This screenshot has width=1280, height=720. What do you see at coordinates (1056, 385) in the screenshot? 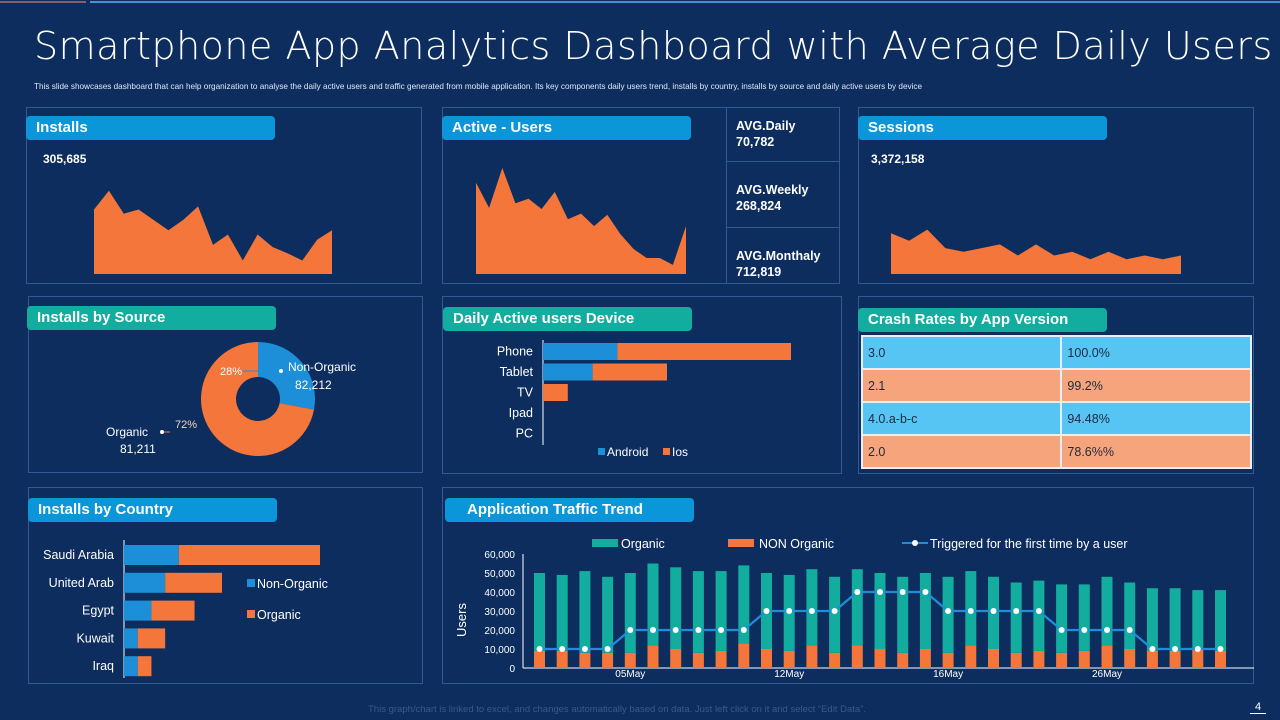
I see `table-row: 2.1 99.2%` at bounding box center [1056, 385].